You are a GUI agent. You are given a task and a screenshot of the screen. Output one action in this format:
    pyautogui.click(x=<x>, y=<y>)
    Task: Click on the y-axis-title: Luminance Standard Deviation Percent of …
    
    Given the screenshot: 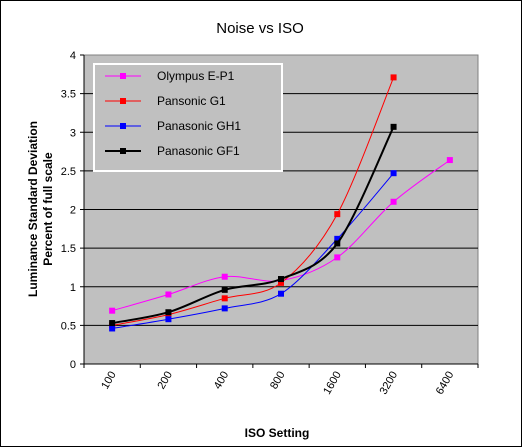 What is the action you would take?
    pyautogui.click(x=40, y=209)
    